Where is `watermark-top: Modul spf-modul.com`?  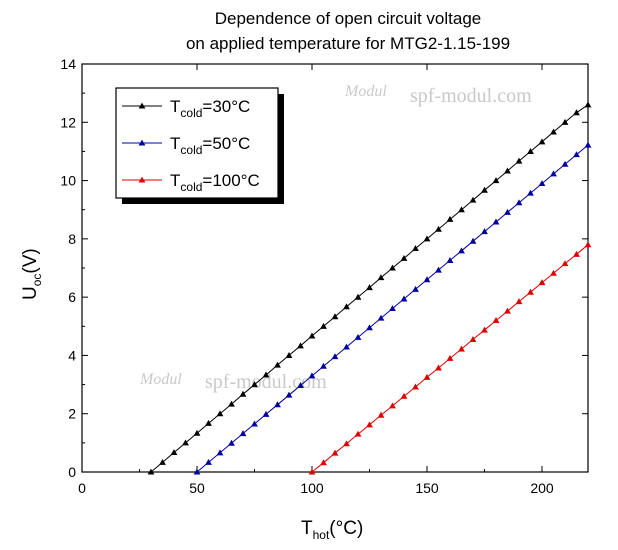
watermark-top: Modul spf-modul.com is located at coordinates (438, 95).